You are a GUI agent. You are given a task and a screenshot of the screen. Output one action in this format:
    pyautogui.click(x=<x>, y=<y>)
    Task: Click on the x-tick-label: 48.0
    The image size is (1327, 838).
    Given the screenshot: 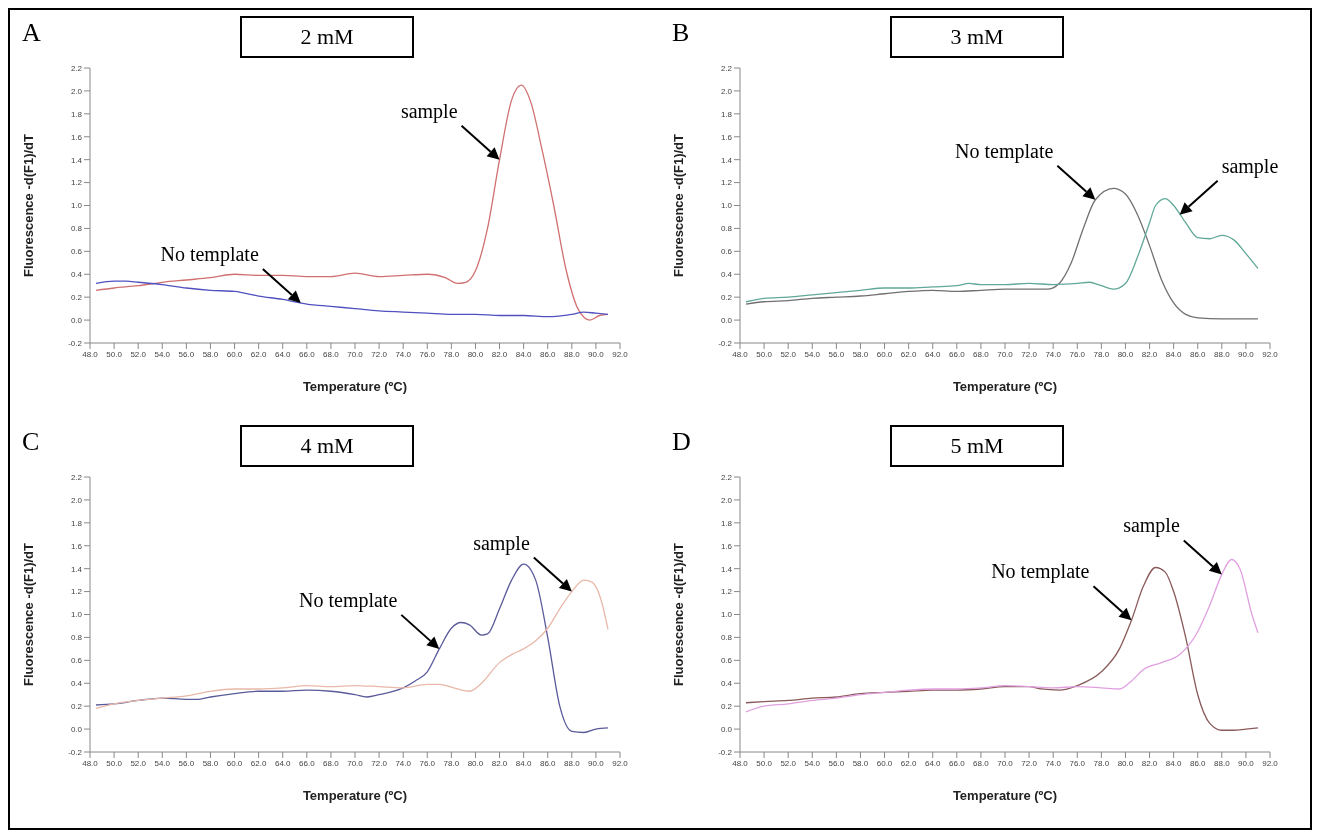 What is the action you would take?
    pyautogui.click(x=90, y=354)
    